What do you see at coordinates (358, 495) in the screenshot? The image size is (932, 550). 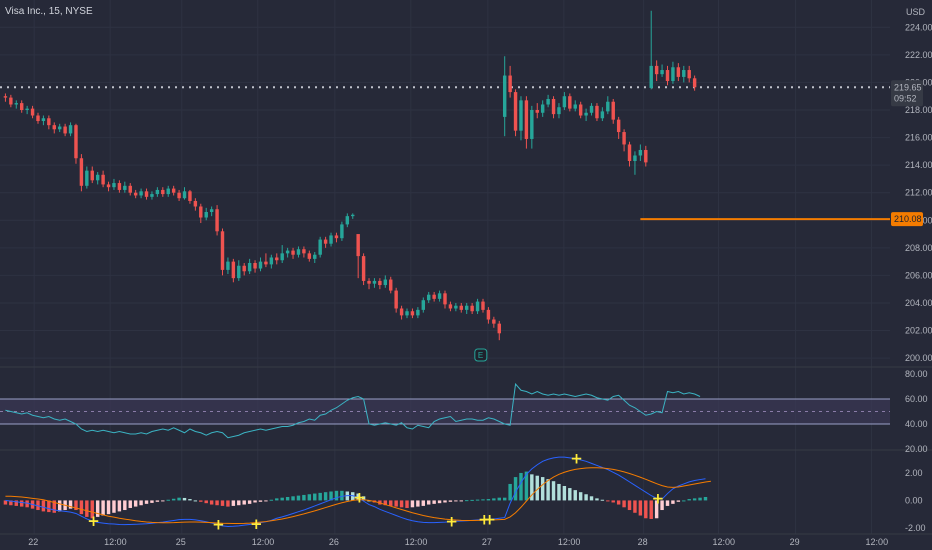 I see `signal-line` at bounding box center [358, 495].